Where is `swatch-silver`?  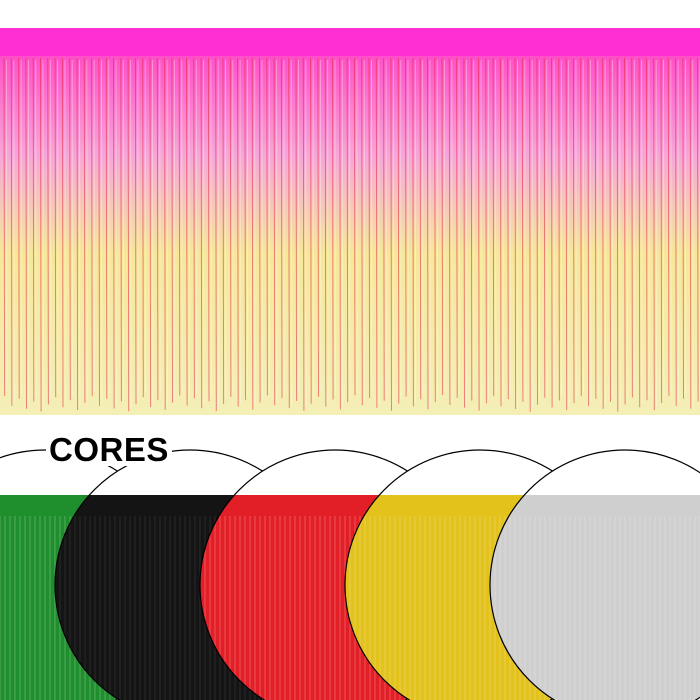
swatch-silver is located at coordinates (594, 574).